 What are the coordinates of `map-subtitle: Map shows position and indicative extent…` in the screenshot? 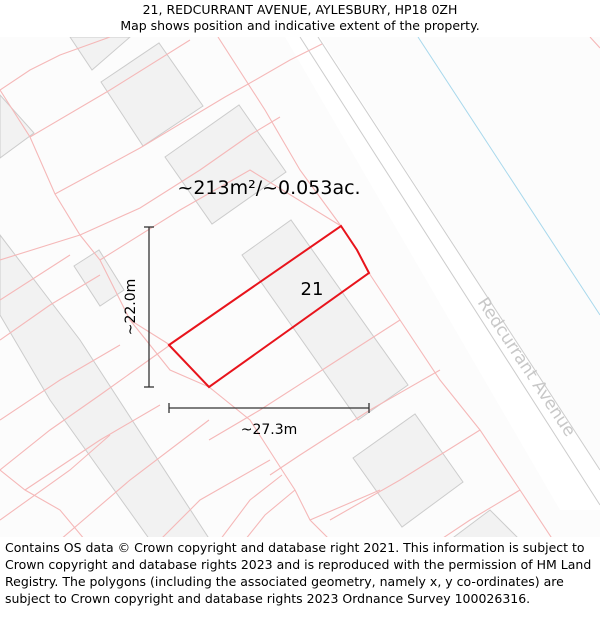 It's located at (300, 25).